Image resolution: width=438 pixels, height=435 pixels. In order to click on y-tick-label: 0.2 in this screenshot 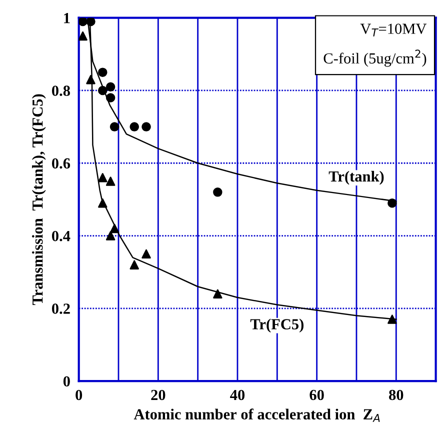, I will do `click(61, 309)`.